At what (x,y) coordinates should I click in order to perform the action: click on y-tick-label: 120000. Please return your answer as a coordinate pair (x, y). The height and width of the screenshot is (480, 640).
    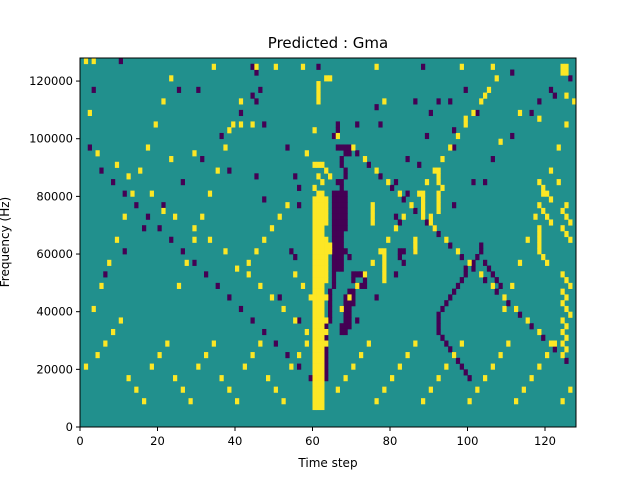
    Looking at the image, I should click on (51, 81).